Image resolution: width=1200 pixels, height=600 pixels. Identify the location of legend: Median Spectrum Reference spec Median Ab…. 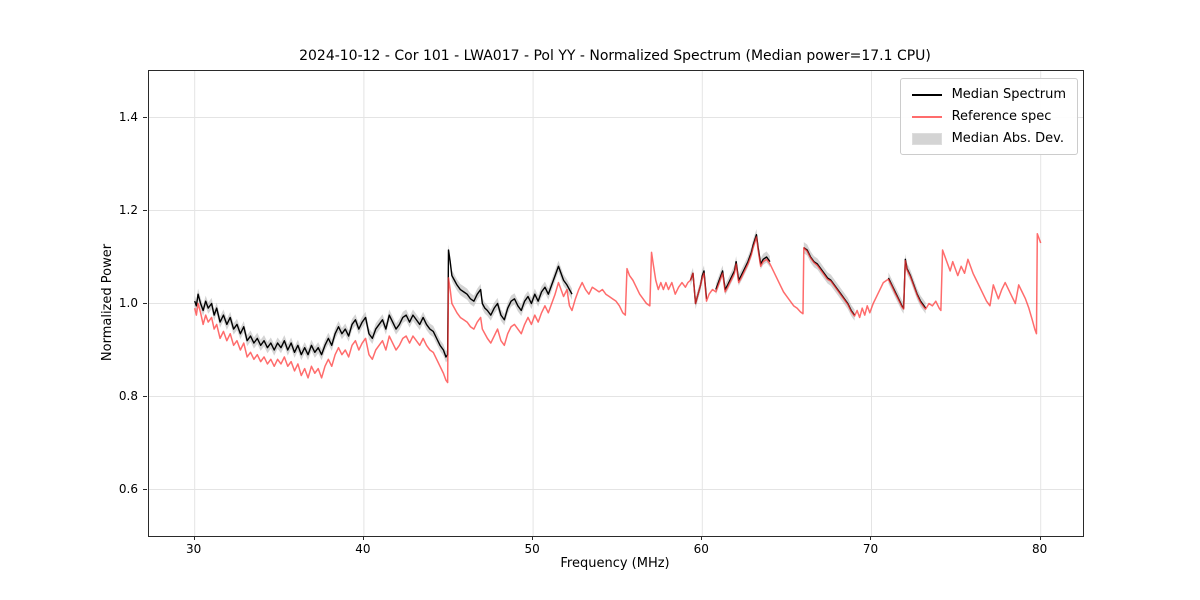
(988, 116).